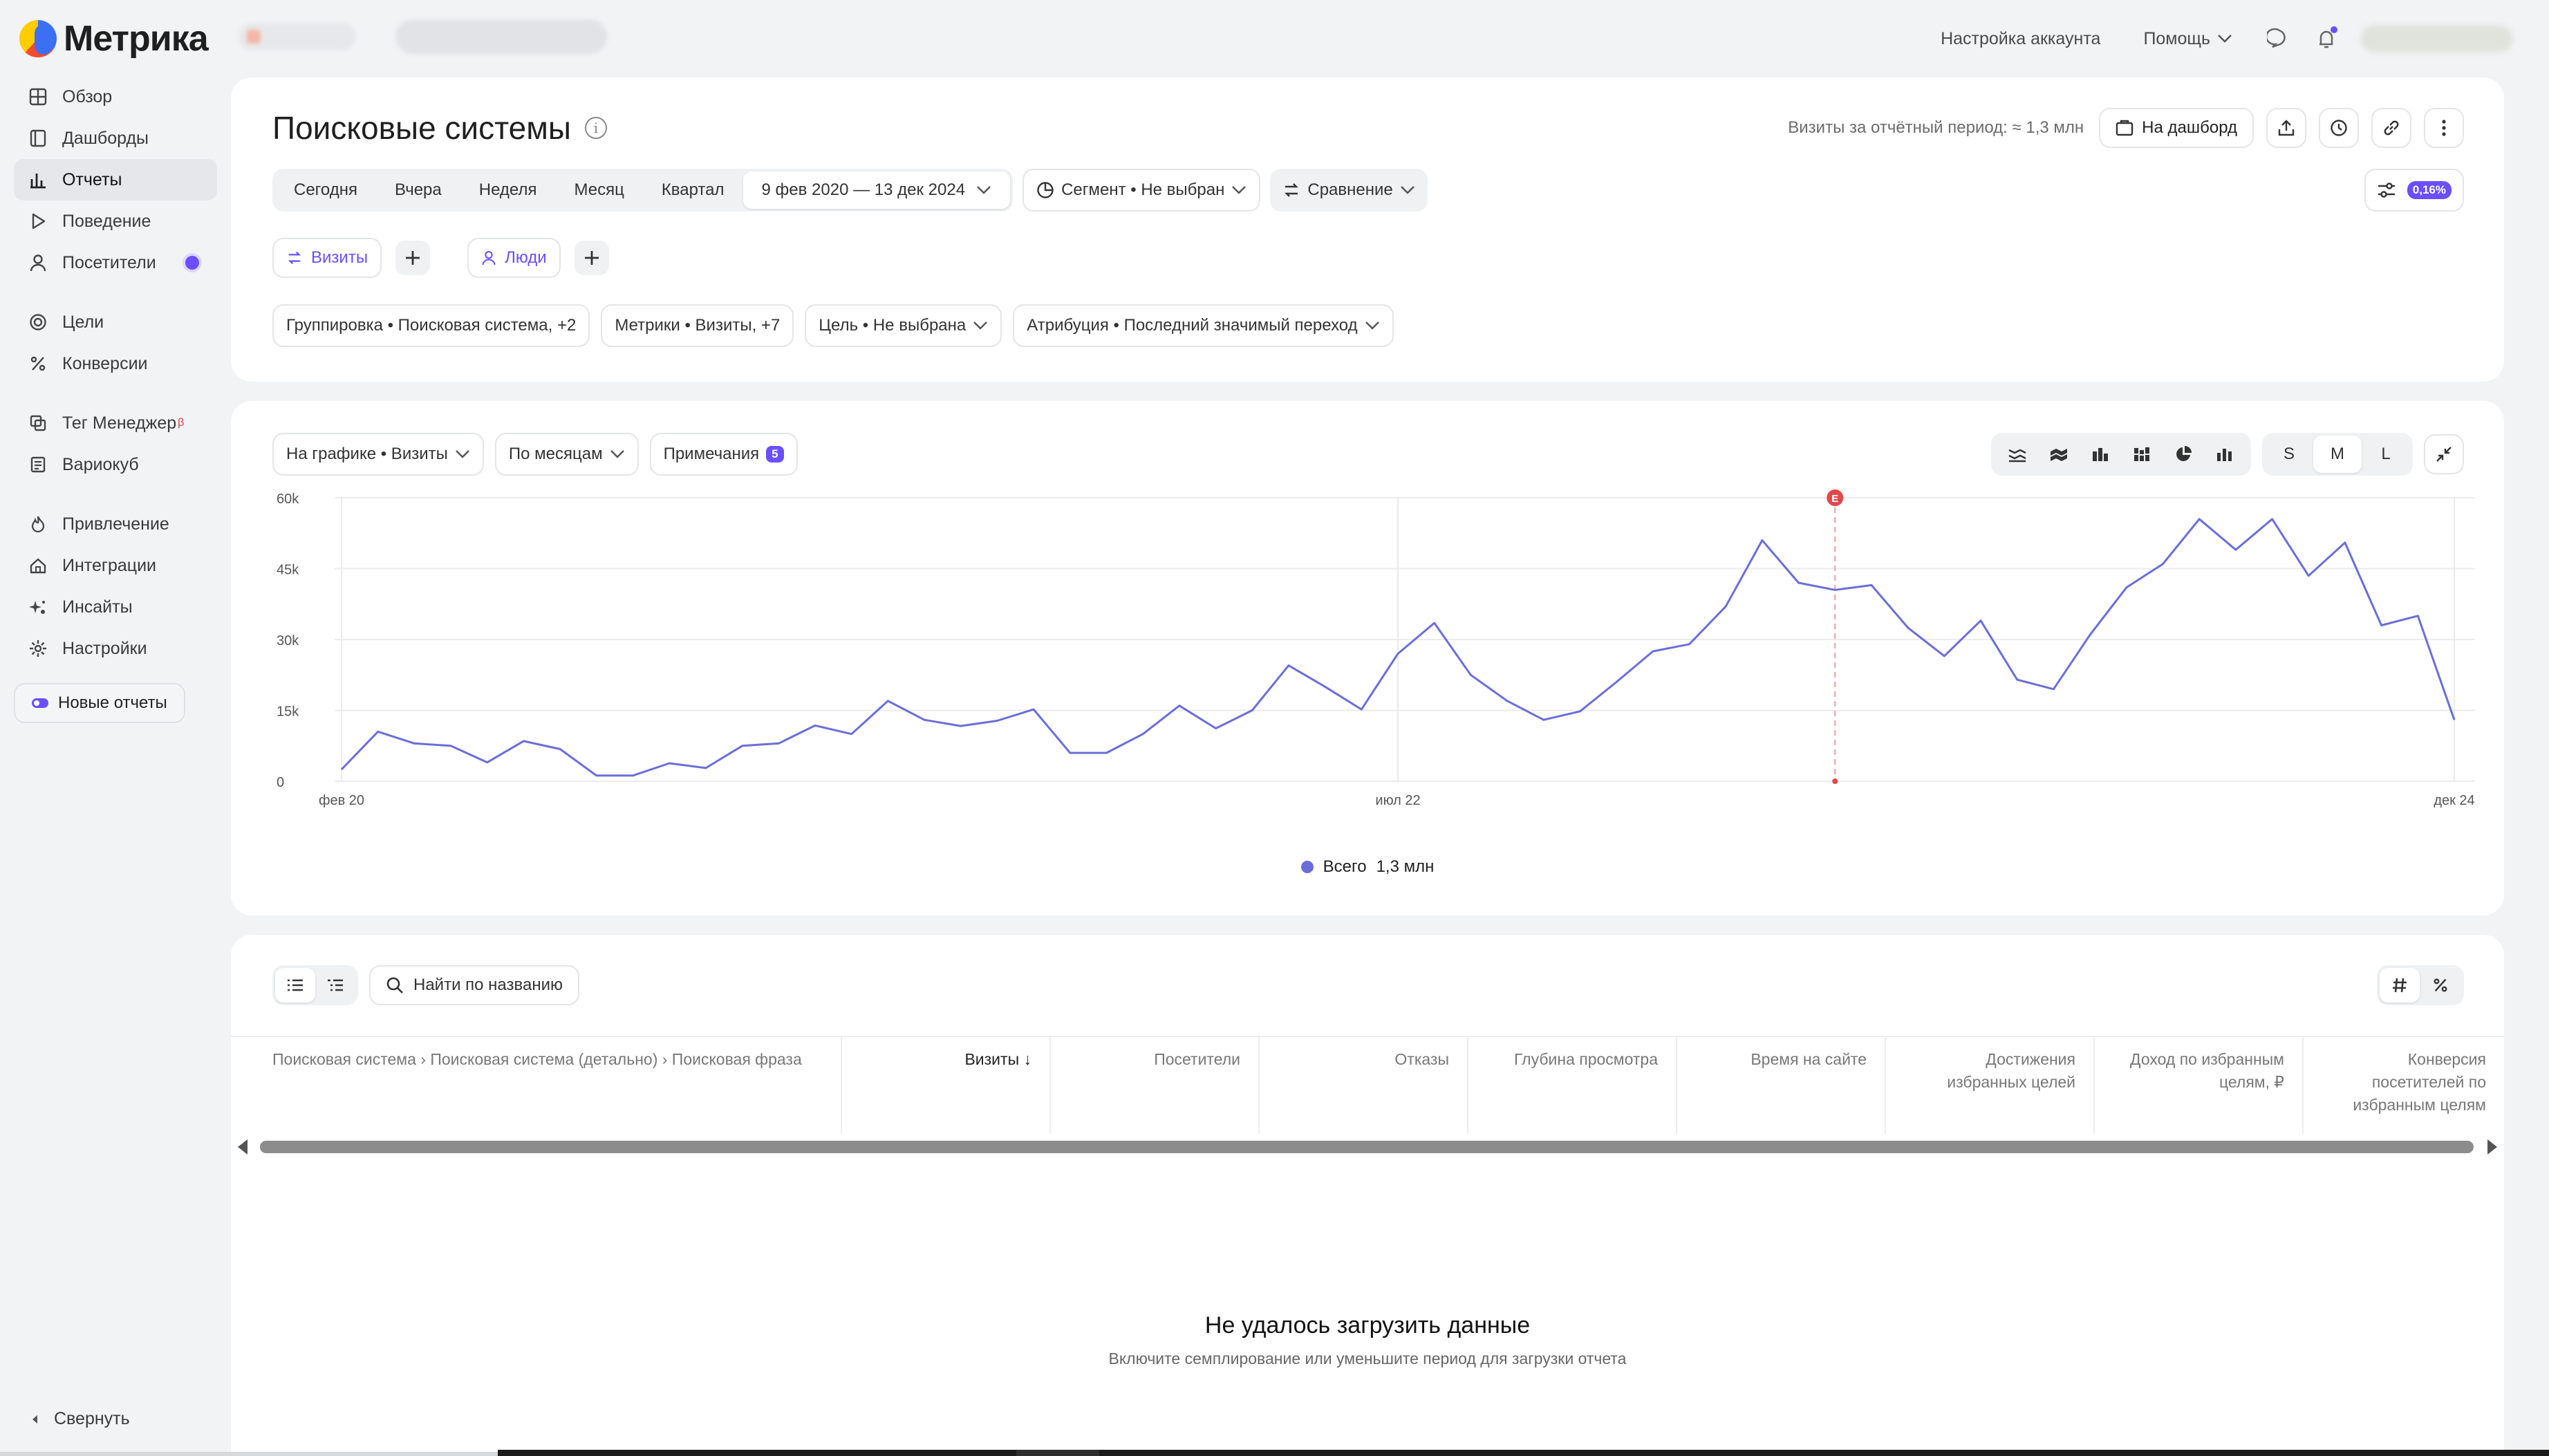  What do you see at coordinates (116, 322) in the screenshot?
I see `sidebar-item-goals: Цели` at bounding box center [116, 322].